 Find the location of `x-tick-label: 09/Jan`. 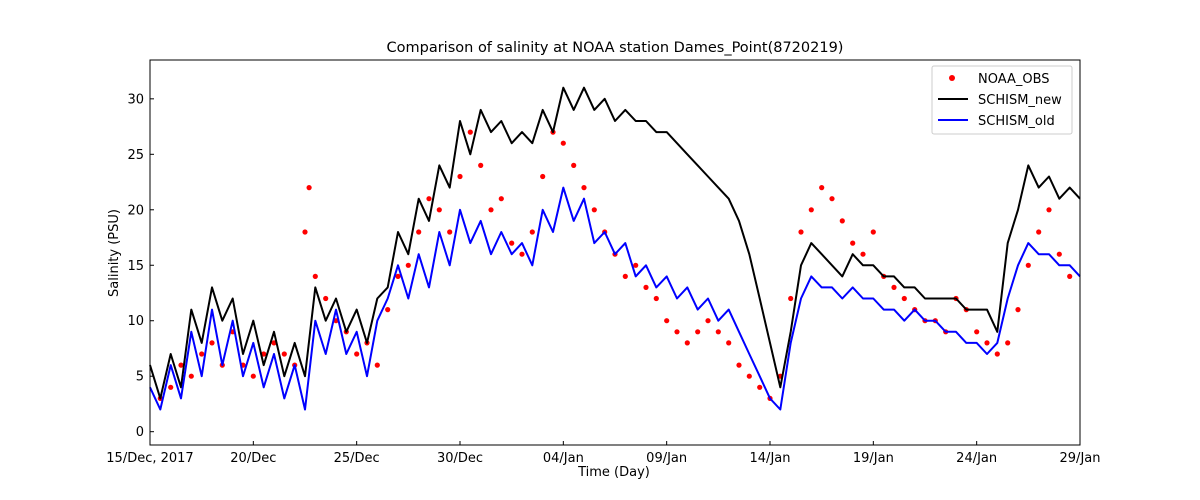

x-tick-label: 09/Jan is located at coordinates (666, 458).